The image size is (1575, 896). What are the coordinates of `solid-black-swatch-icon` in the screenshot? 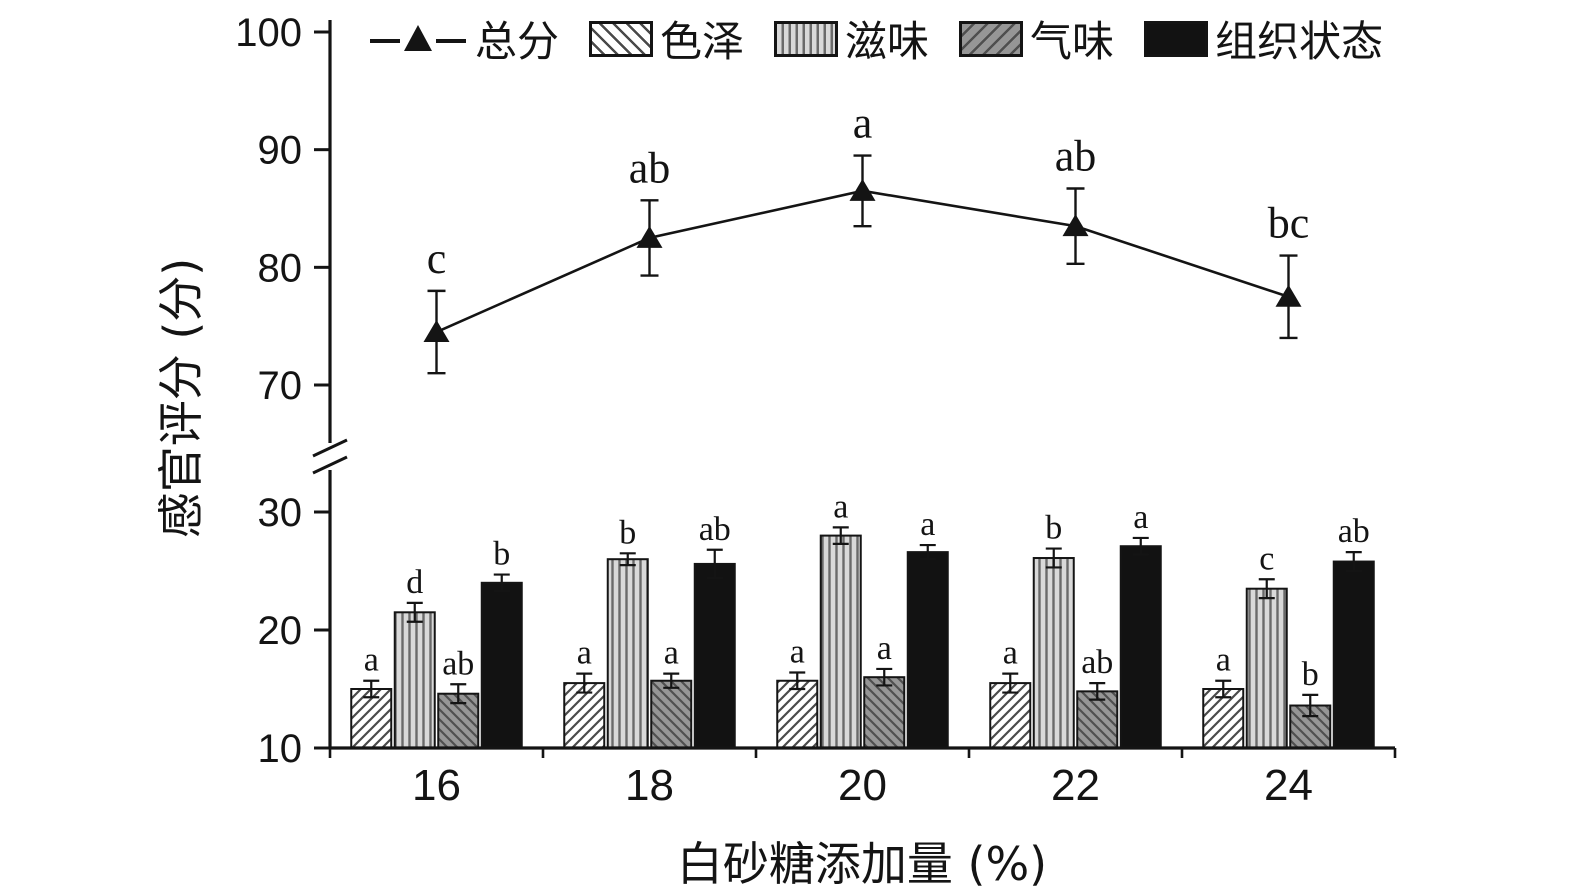 It's located at (1176, 38).